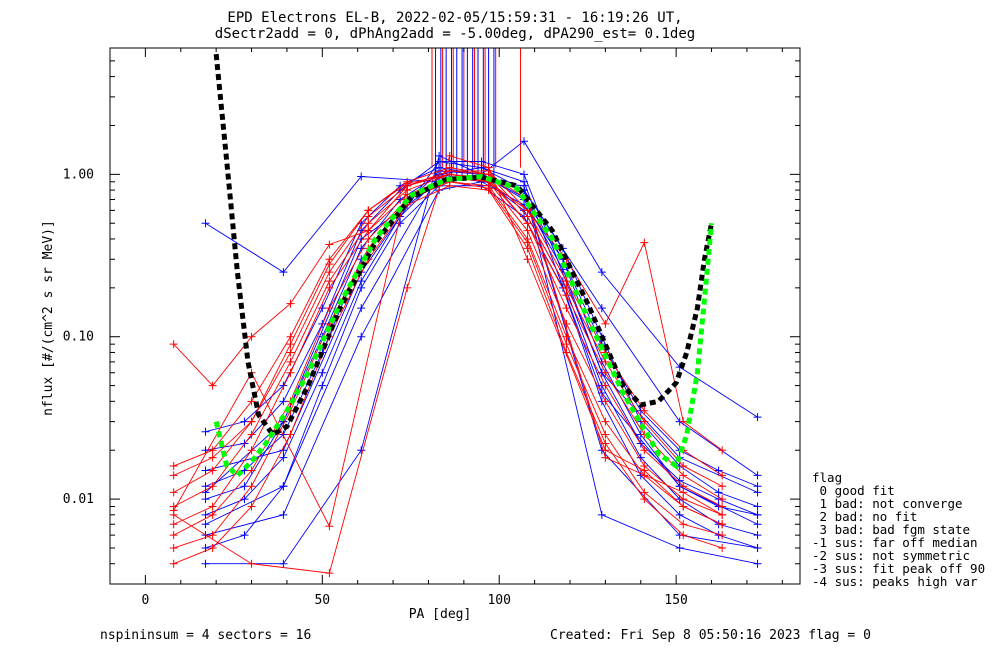  I want to click on legend-title: flag, so click(827, 477).